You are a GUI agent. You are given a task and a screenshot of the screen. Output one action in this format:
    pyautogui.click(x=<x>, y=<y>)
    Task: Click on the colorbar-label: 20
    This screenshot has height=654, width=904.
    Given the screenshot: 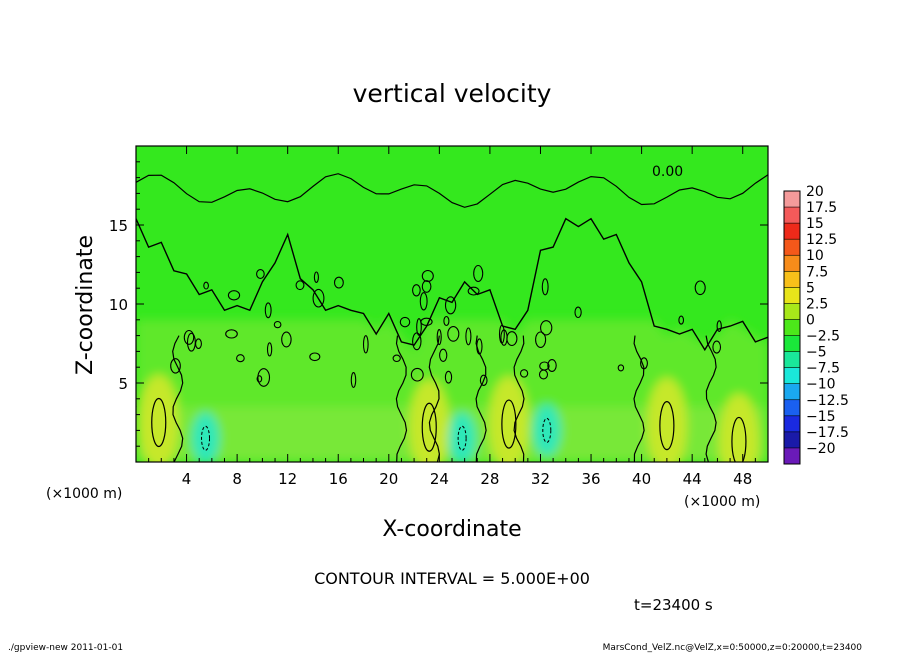 What is the action you would take?
    pyautogui.click(x=815, y=192)
    